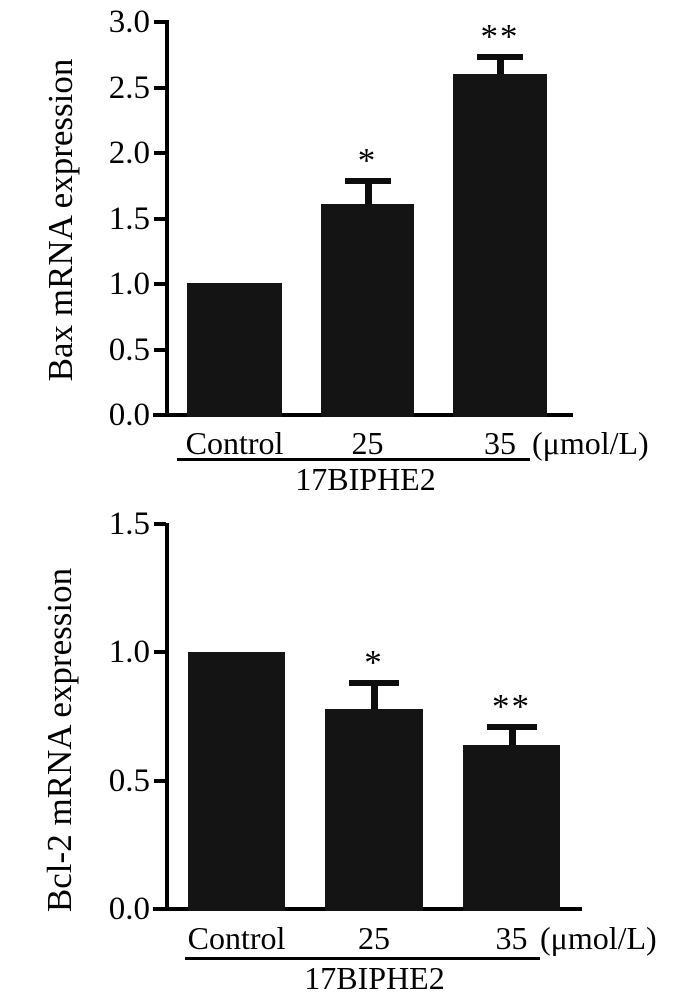 Image resolution: width=700 pixels, height=1000 pixels. Describe the element at coordinates (129, 22) in the screenshot. I see `y-tick-label: 3.0` at that location.